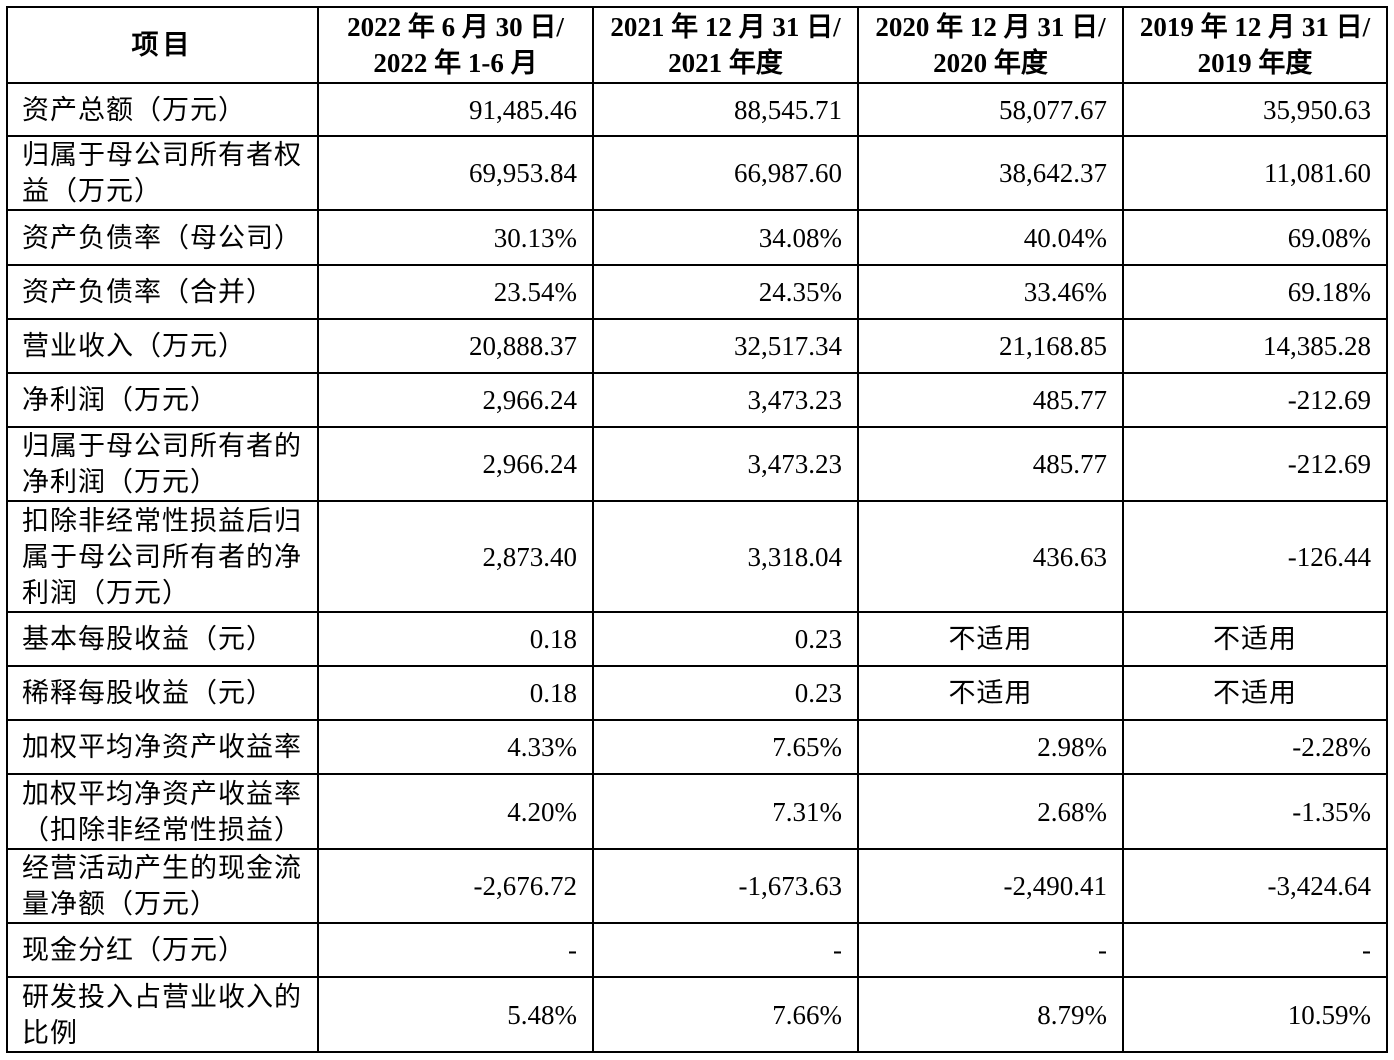  Describe the element at coordinates (725, 464) in the screenshot. I see `value-2021: 3,473.23` at that location.